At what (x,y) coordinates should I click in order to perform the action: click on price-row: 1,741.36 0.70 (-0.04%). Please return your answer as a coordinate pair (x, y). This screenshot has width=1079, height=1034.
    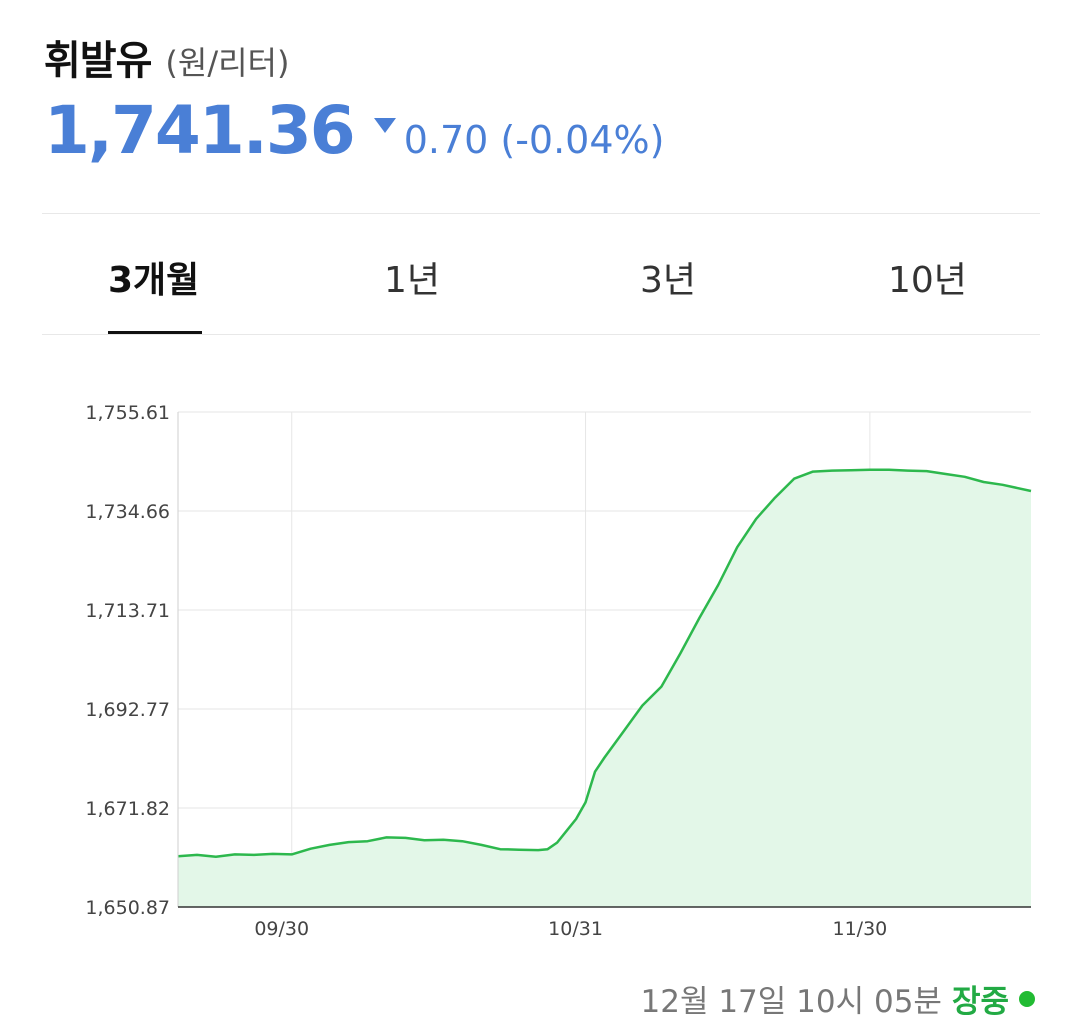
    Looking at the image, I should click on (354, 130).